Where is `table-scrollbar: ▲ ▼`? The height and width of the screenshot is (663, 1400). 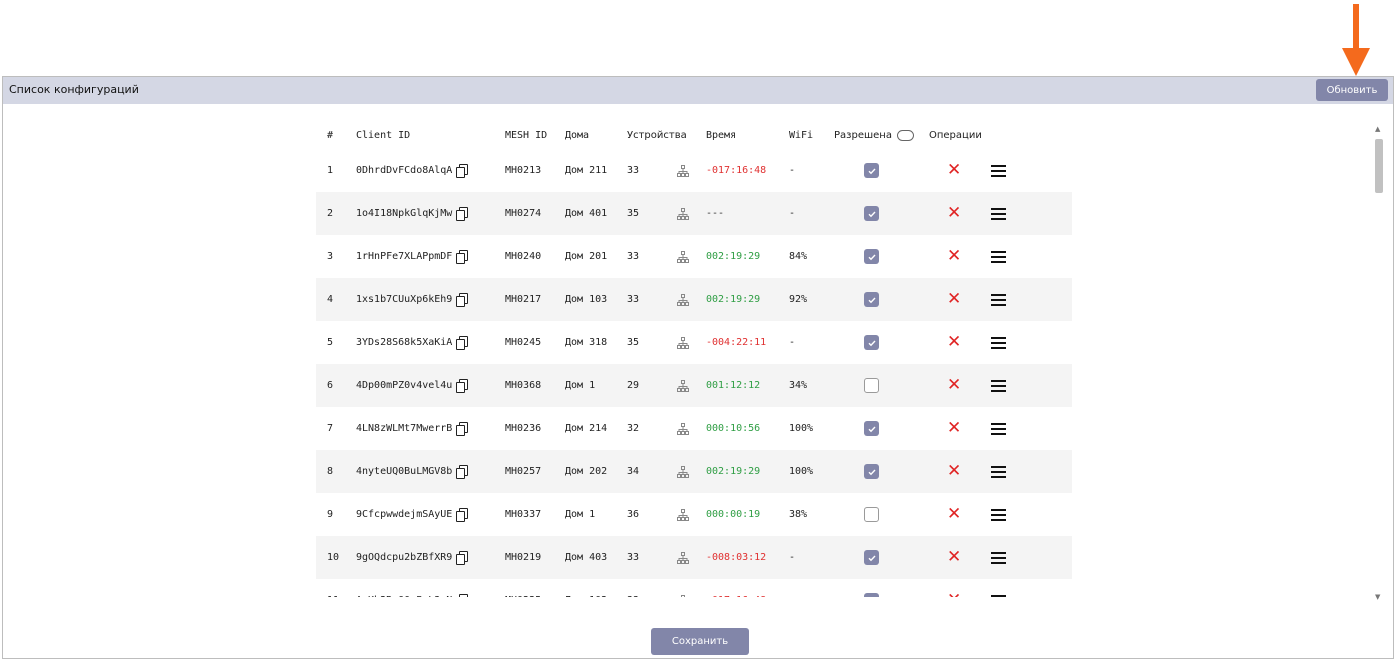 table-scrollbar: ▲ ▼ is located at coordinates (1379, 363).